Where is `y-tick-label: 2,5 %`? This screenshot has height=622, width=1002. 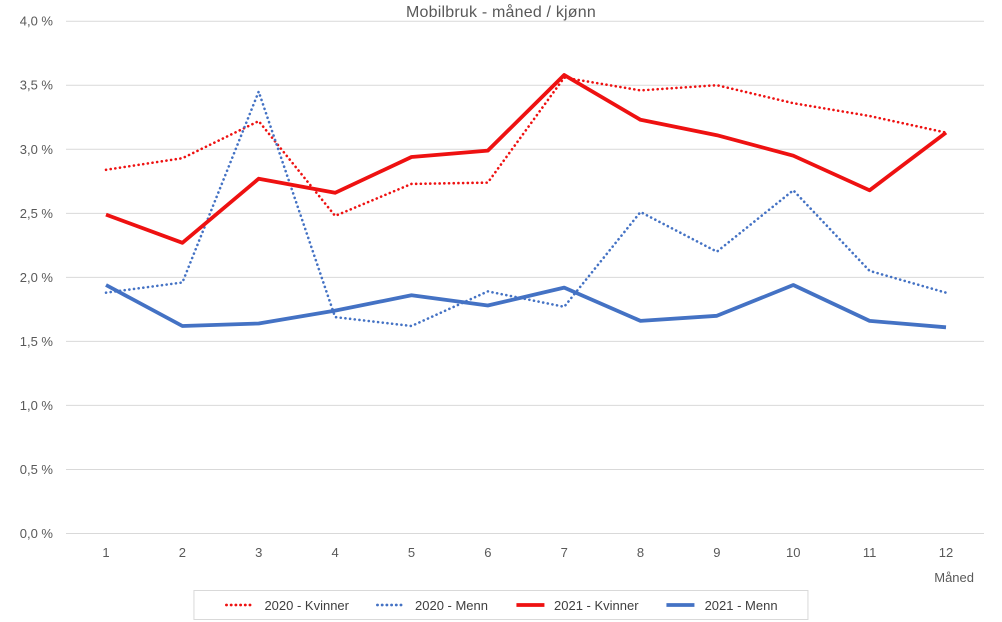
y-tick-label: 2,5 % is located at coordinates (37, 213).